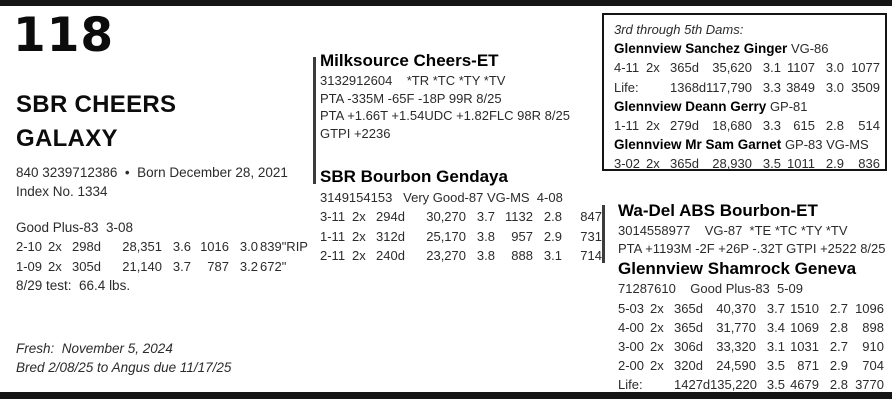 This screenshot has height=402, width=892. I want to click on lactation-cell: 2-11, so click(333, 255).